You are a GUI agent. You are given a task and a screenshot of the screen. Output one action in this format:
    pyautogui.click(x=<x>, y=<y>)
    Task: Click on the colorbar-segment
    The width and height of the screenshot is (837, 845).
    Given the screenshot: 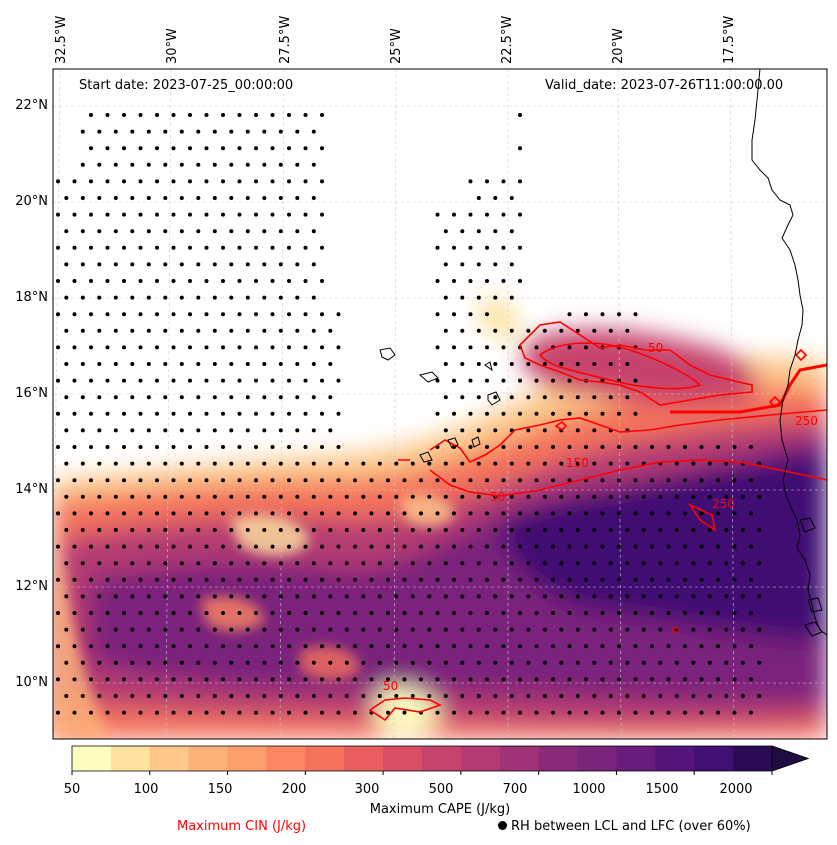 What is the action you would take?
    pyautogui.click(x=286, y=758)
    